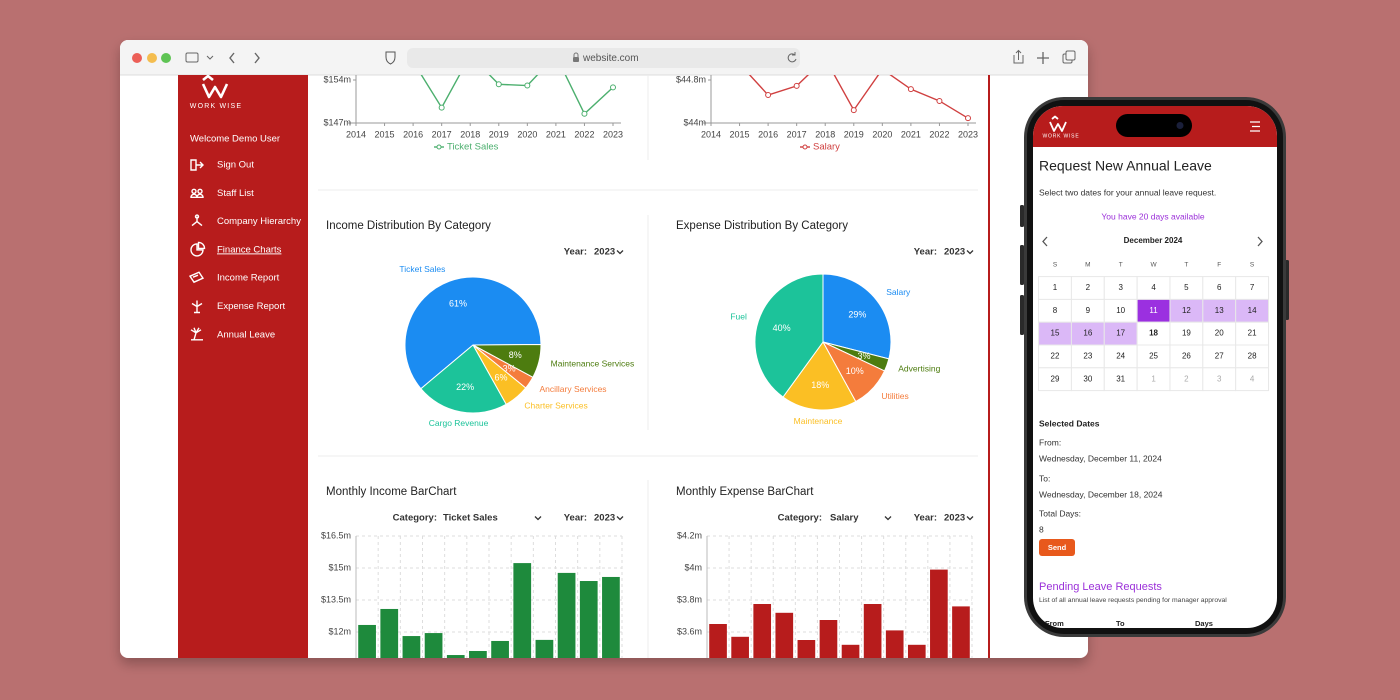 The image size is (1400, 700). What do you see at coordinates (235, 193) in the screenshot?
I see `menu-item: Staff List` at bounding box center [235, 193].